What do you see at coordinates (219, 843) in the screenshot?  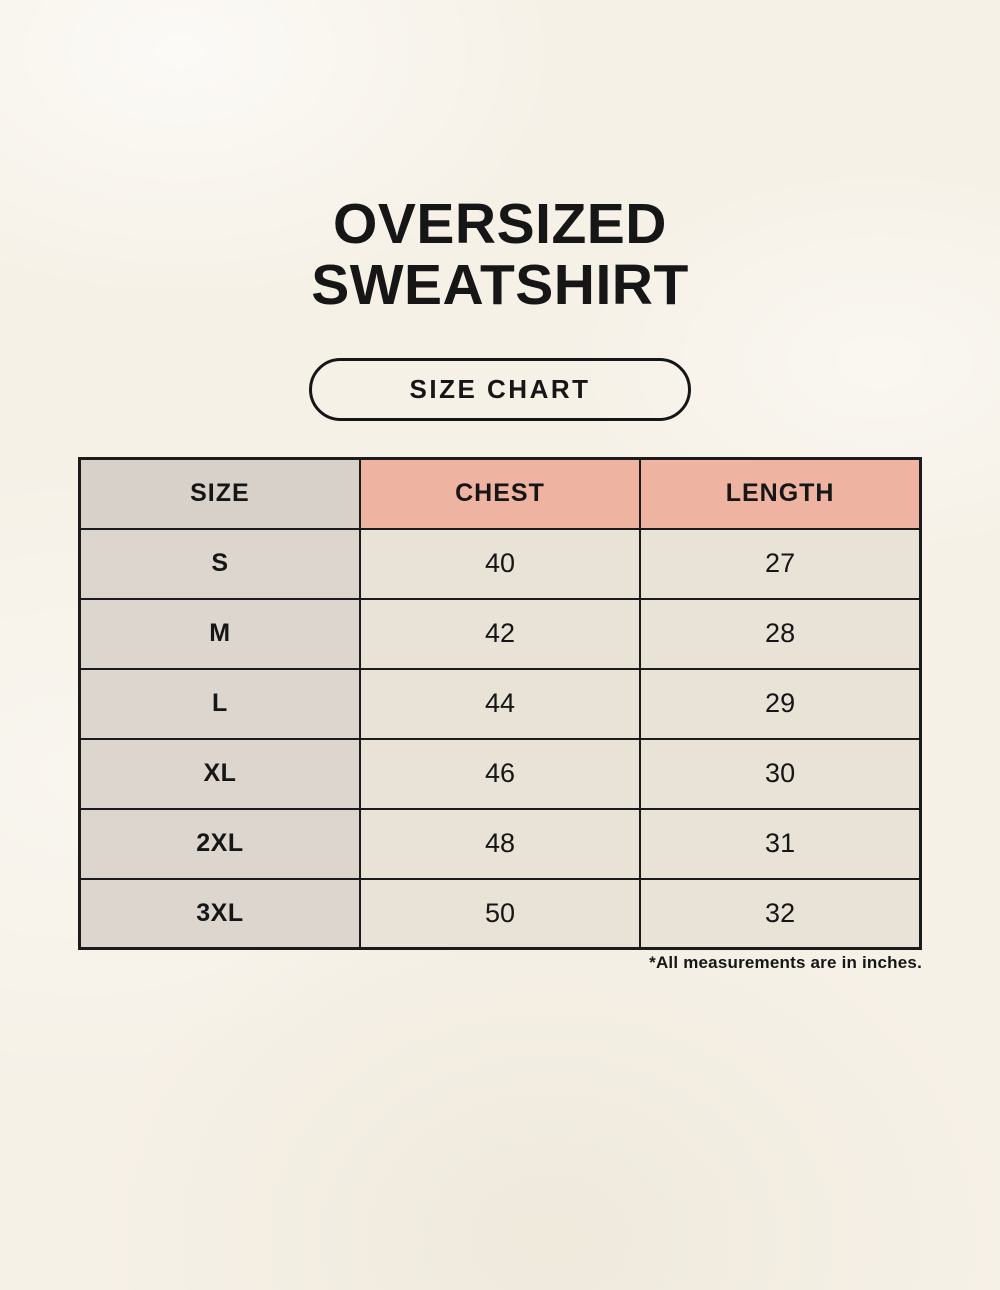 I see `size-label-cell: 2XL` at bounding box center [219, 843].